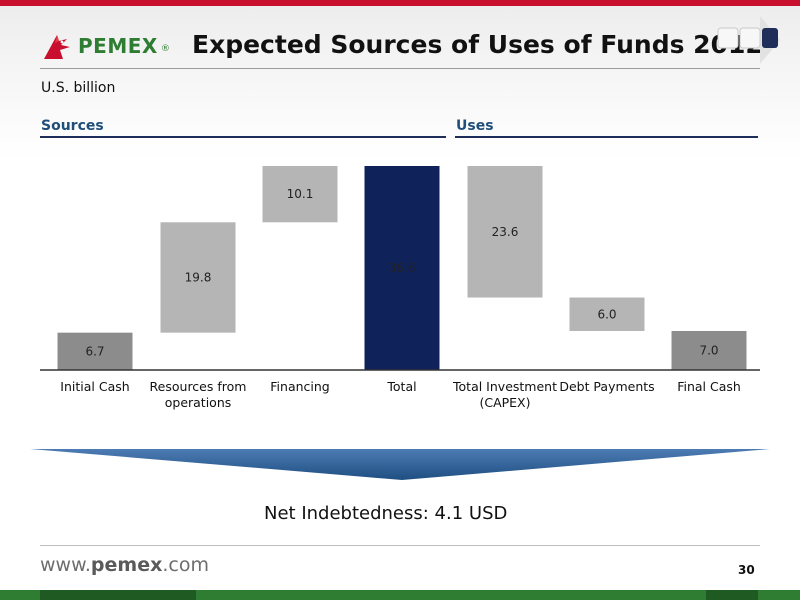 Image resolution: width=800 pixels, height=600 pixels. I want to click on bar-initial-cash, so click(95, 351).